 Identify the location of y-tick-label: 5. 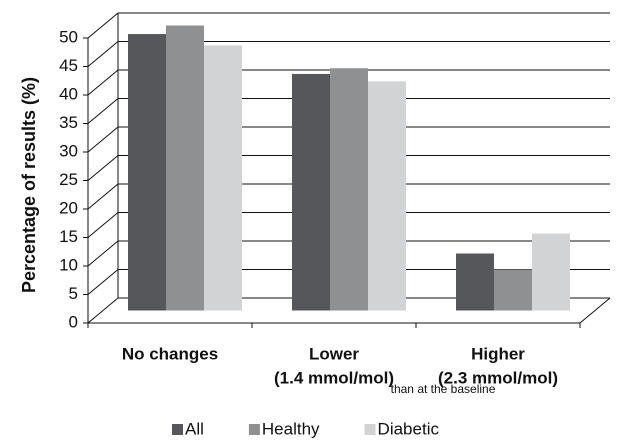
(73, 293).